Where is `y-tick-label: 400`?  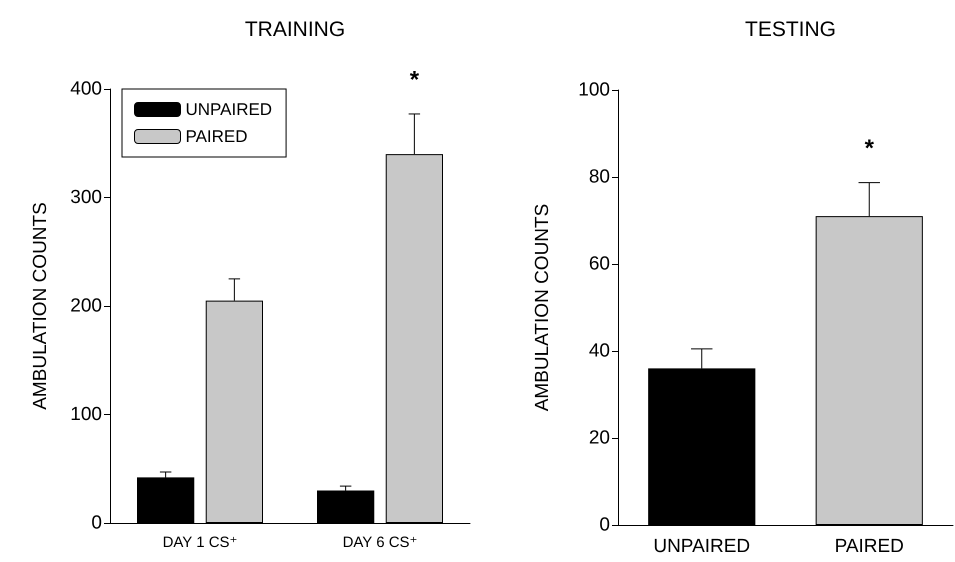
y-tick-label: 400 is located at coordinates (86, 89).